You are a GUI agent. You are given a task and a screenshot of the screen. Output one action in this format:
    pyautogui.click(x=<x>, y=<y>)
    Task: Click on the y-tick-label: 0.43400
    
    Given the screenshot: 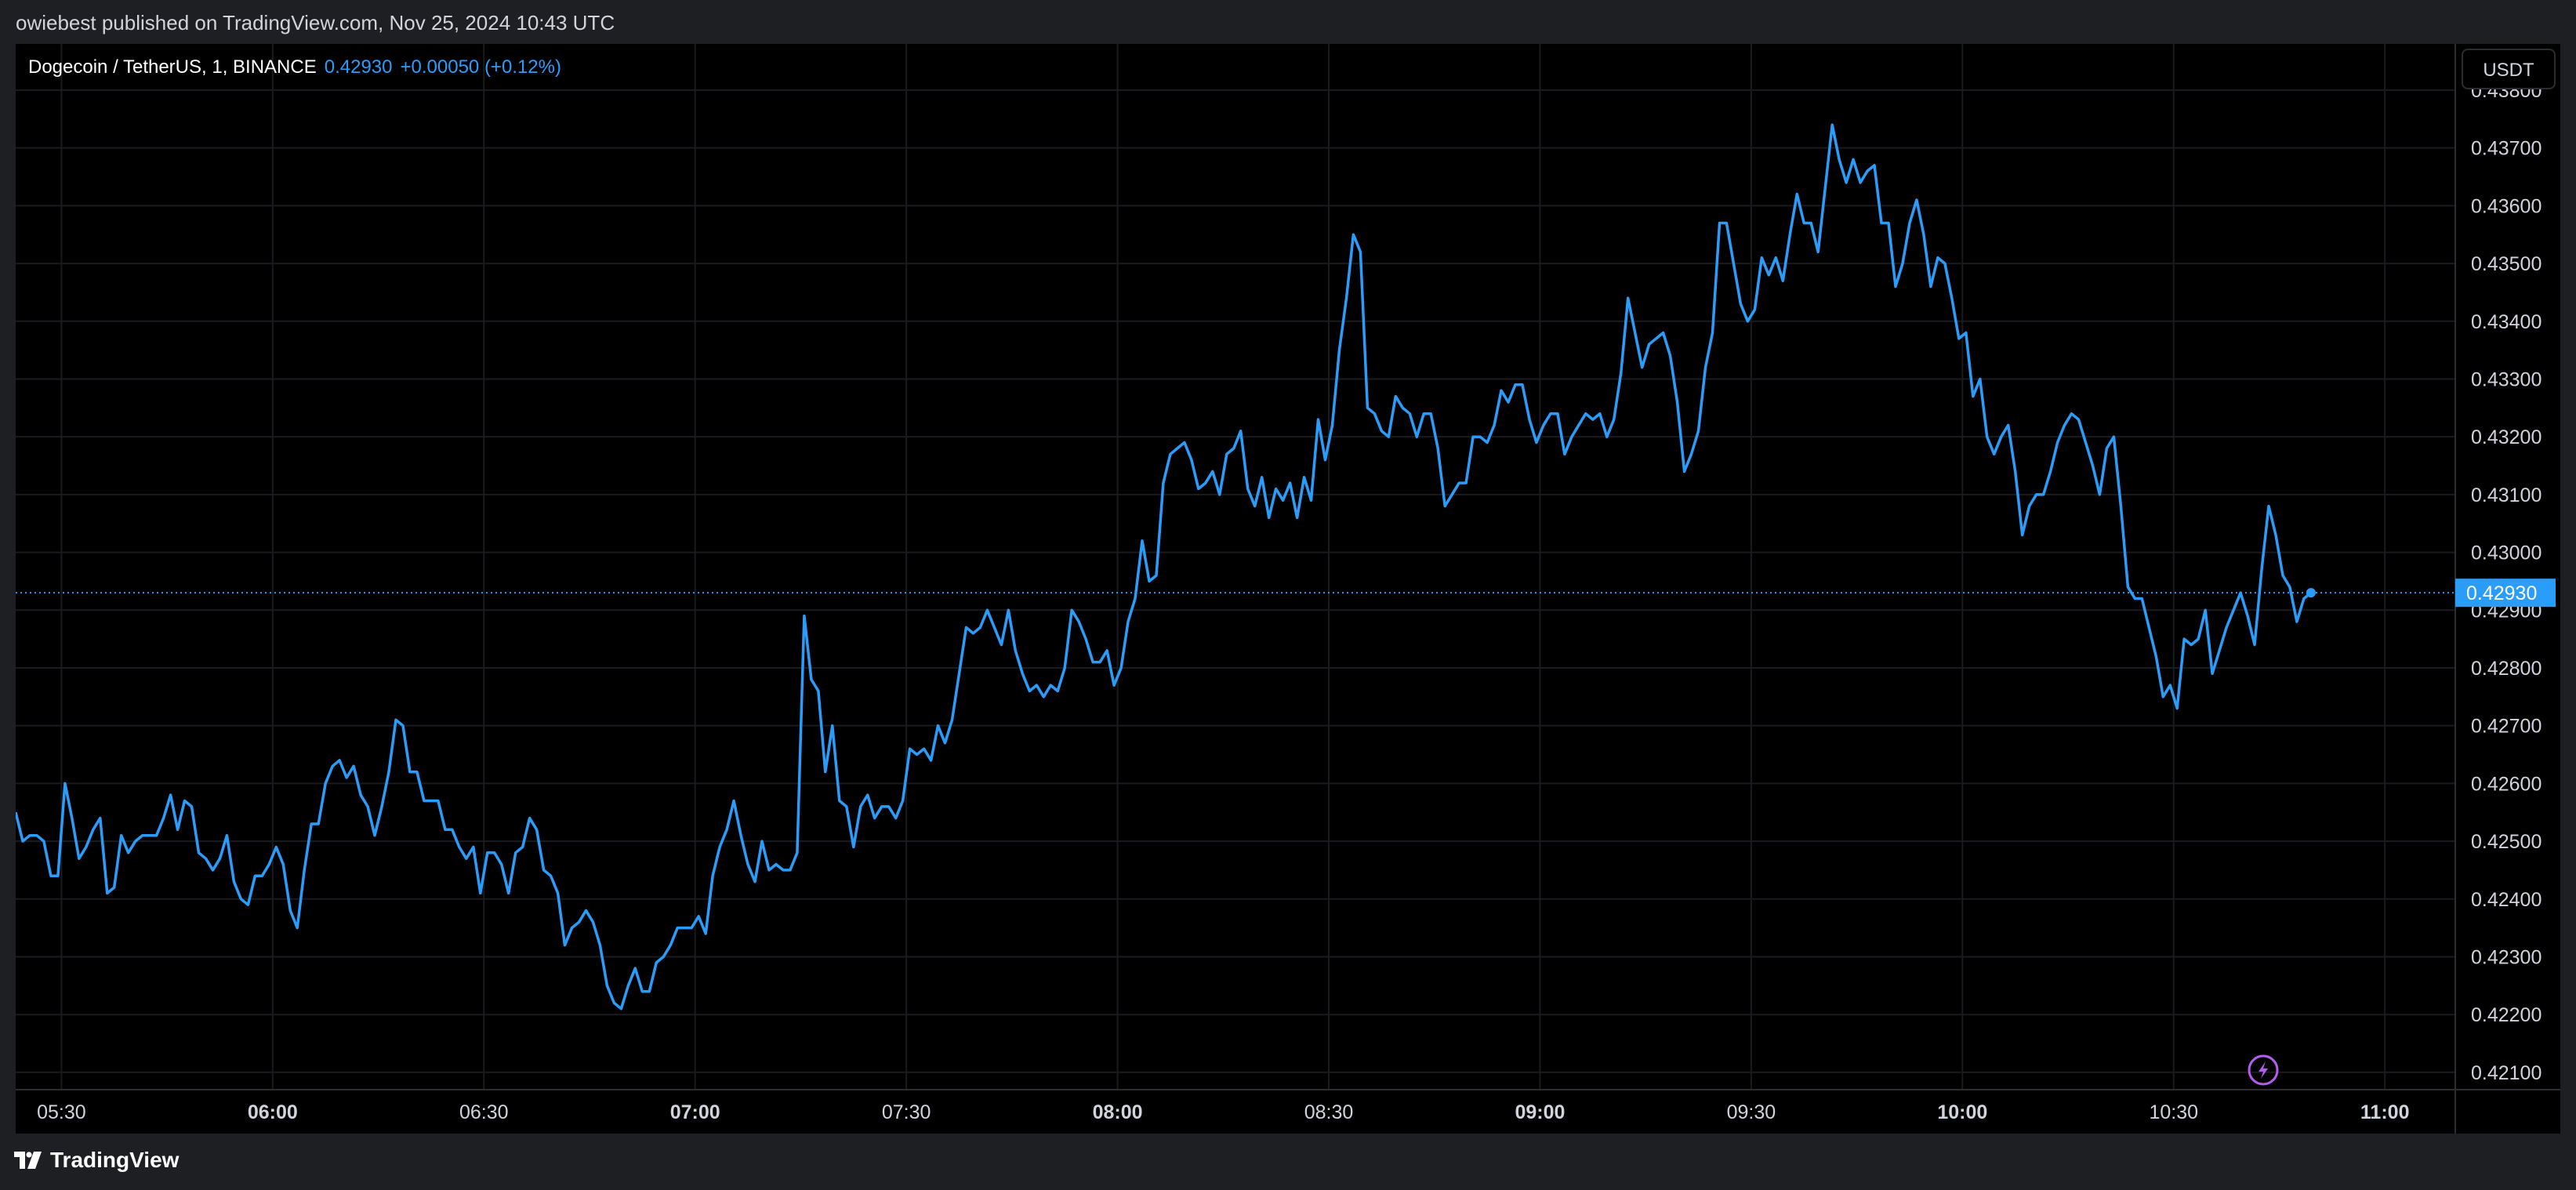 What is the action you would take?
    pyautogui.click(x=2506, y=322)
    